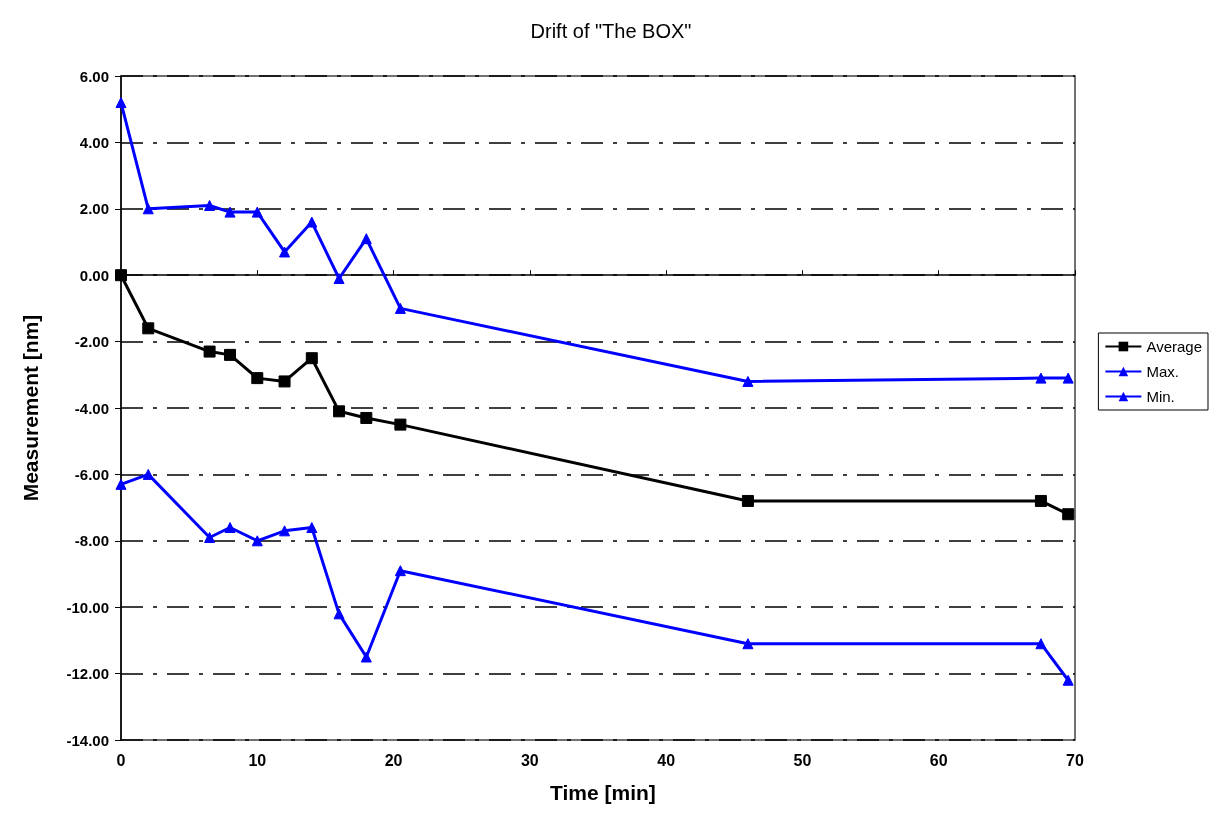  What do you see at coordinates (91, 474) in the screenshot?
I see `y-tick-label: -6.00` at bounding box center [91, 474].